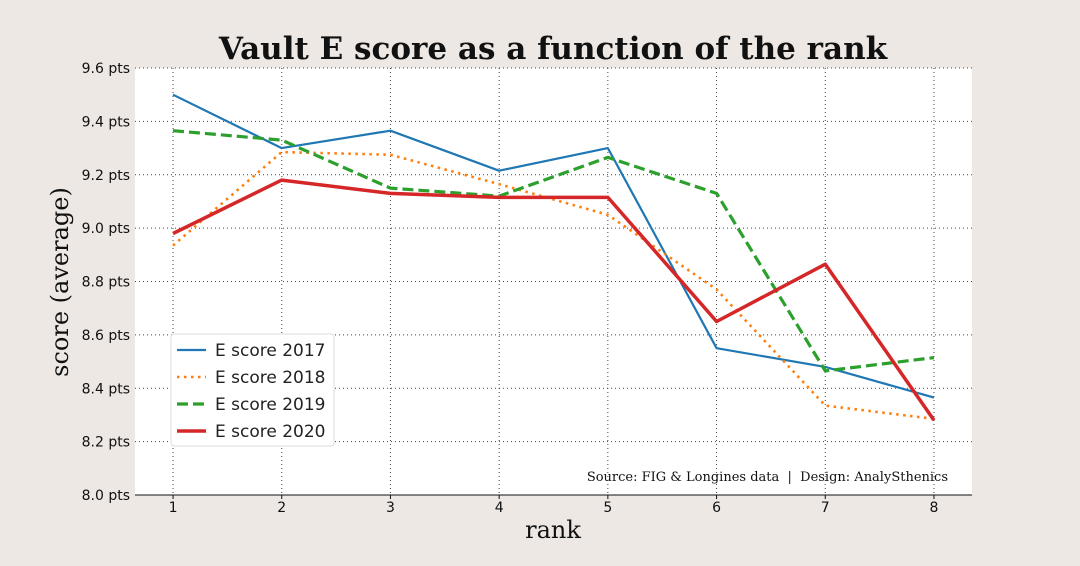 This screenshot has height=566, width=1080. Describe the element at coordinates (553, 505) in the screenshot. I see `x-tick-labels: 1 2 3 4 5 6 7 8` at that location.